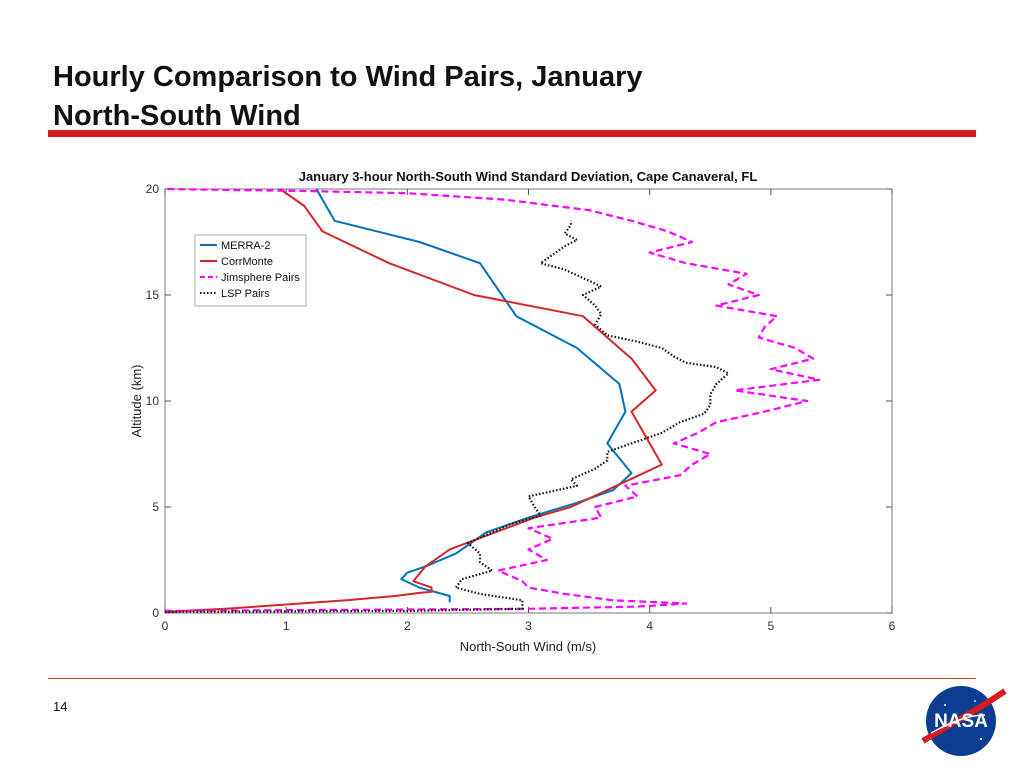  What do you see at coordinates (770, 626) in the screenshot?
I see `x-tick-label: 5` at bounding box center [770, 626].